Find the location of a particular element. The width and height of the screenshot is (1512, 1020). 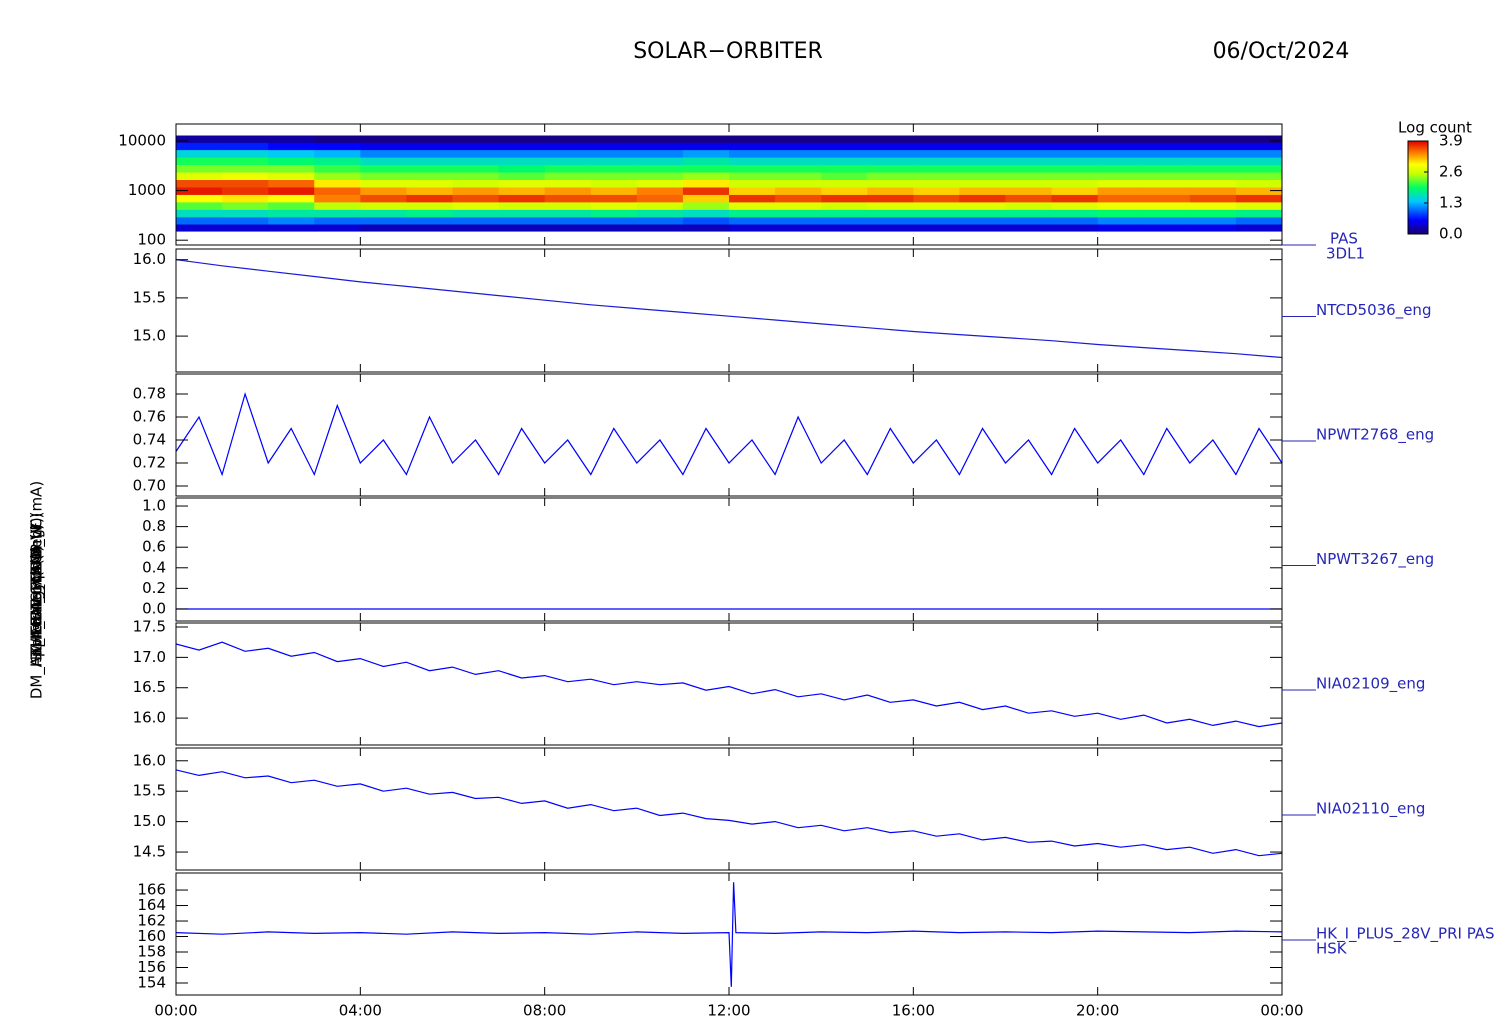

y-axis-label: Energy (eV) is located at coordinates (37, 590).